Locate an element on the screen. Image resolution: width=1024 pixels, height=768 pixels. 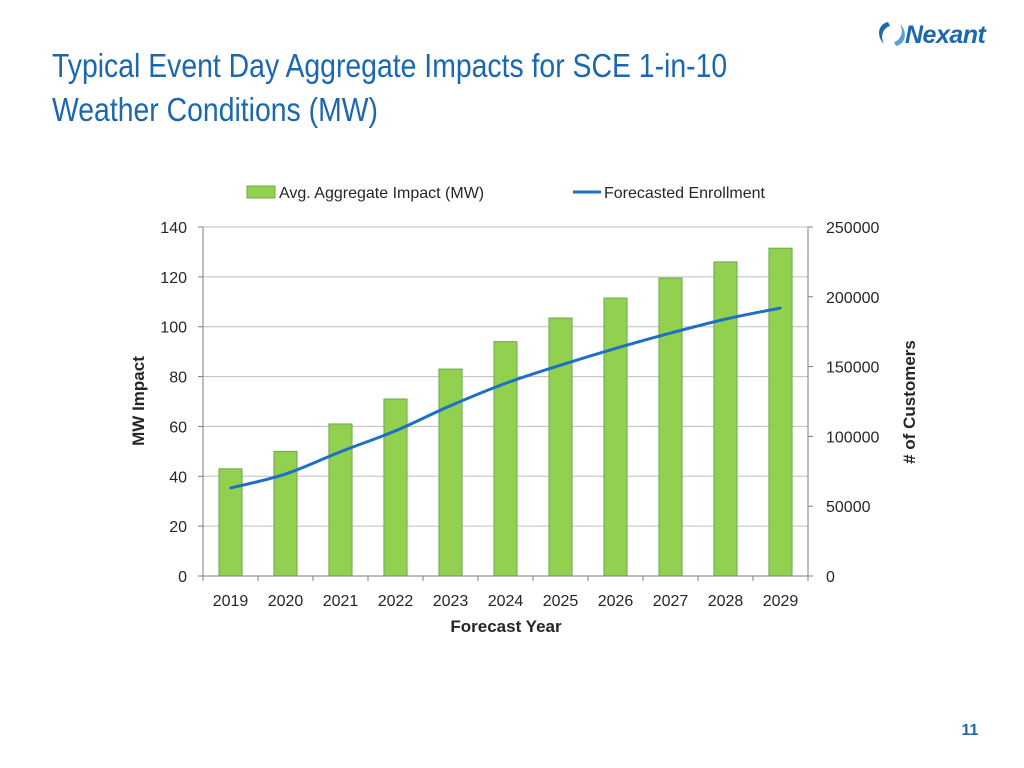
x-tick-label: 2020 is located at coordinates (286, 601).